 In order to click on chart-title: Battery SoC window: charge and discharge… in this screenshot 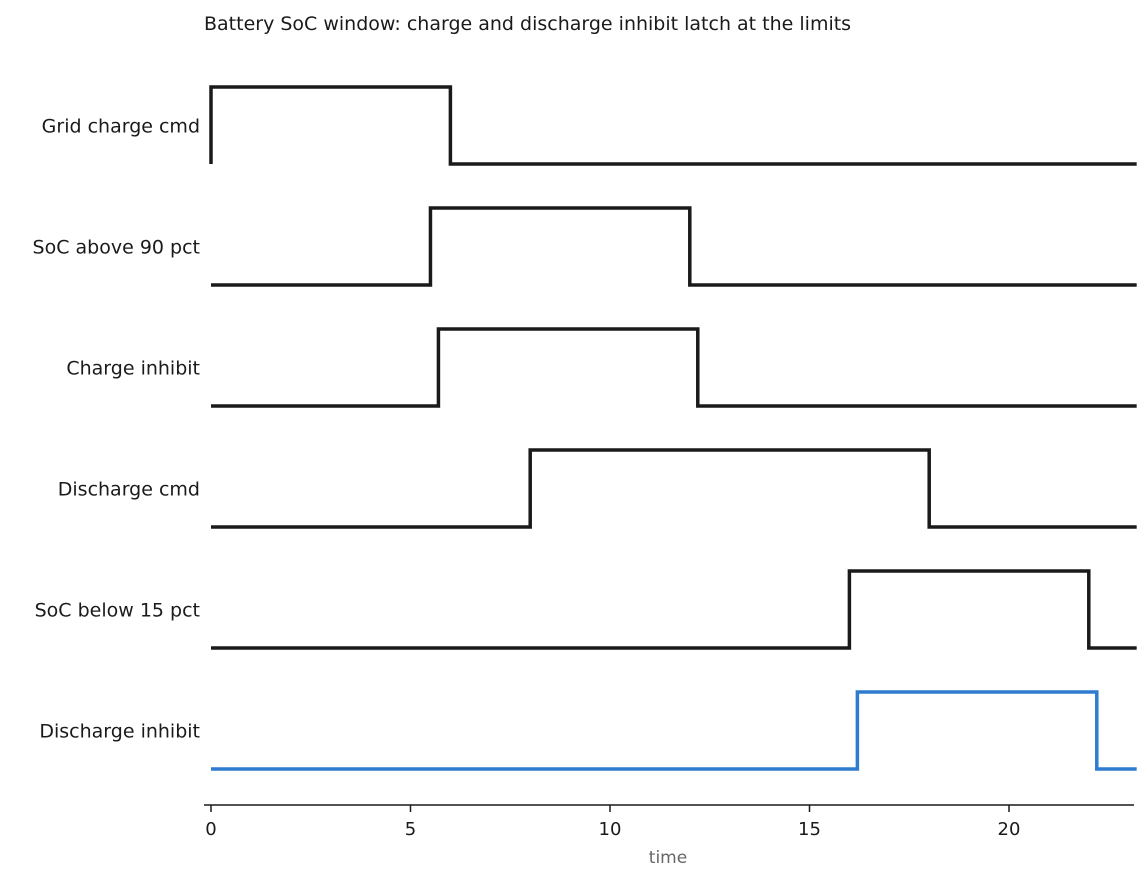, I will do `click(527, 24)`.